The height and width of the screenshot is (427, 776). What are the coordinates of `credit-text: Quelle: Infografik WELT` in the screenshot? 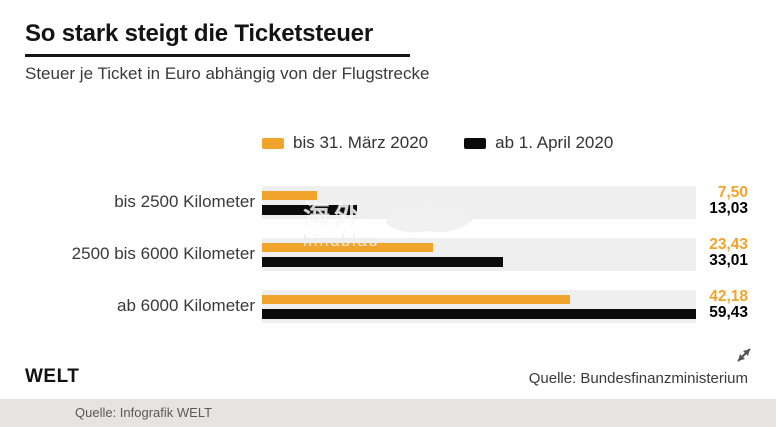 It's located at (144, 412).